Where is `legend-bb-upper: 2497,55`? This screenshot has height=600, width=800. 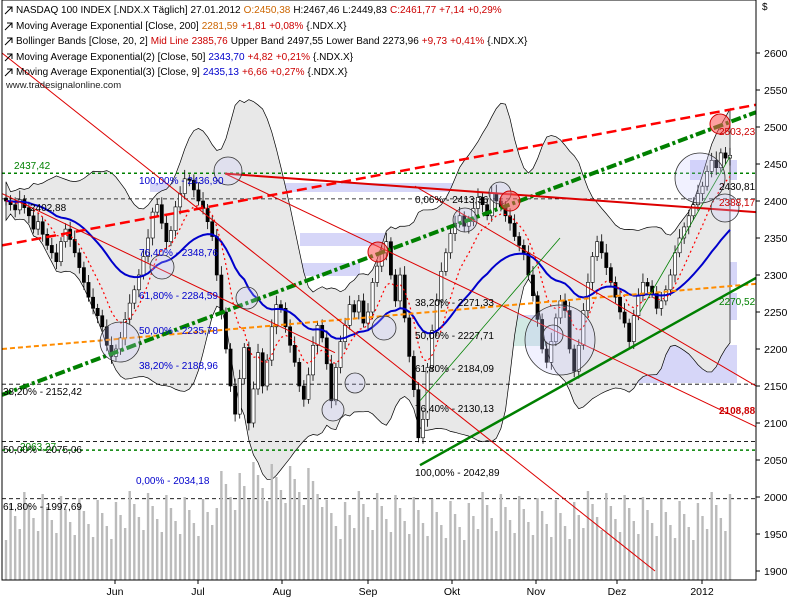
legend-bb-upper: 2497,55 is located at coordinates (305, 41).